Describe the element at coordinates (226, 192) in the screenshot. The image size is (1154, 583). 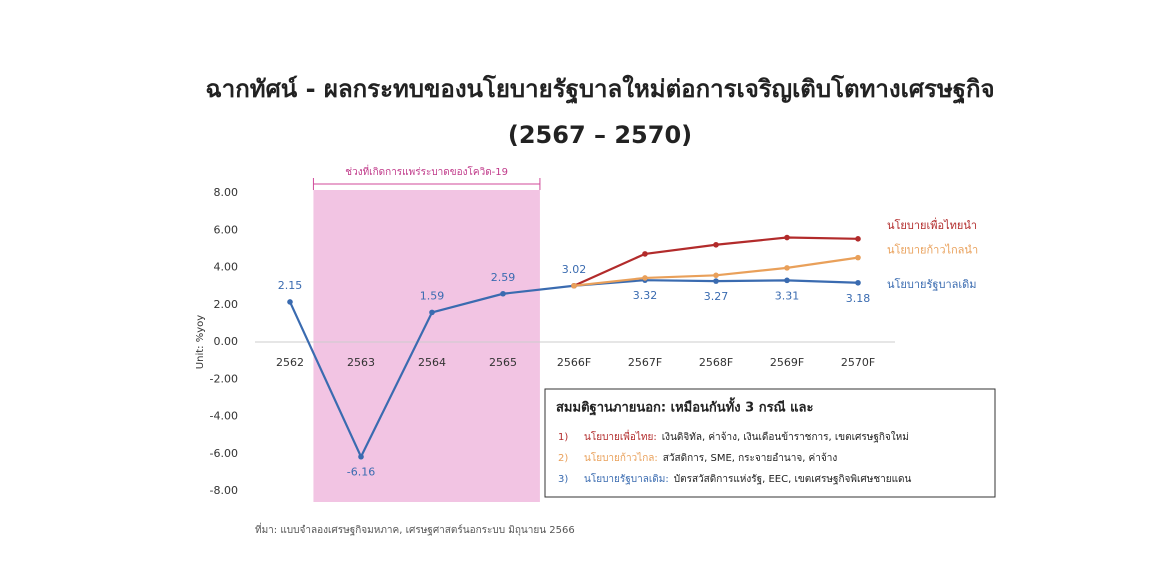
I see `y-tick-label: 8.00` at that location.